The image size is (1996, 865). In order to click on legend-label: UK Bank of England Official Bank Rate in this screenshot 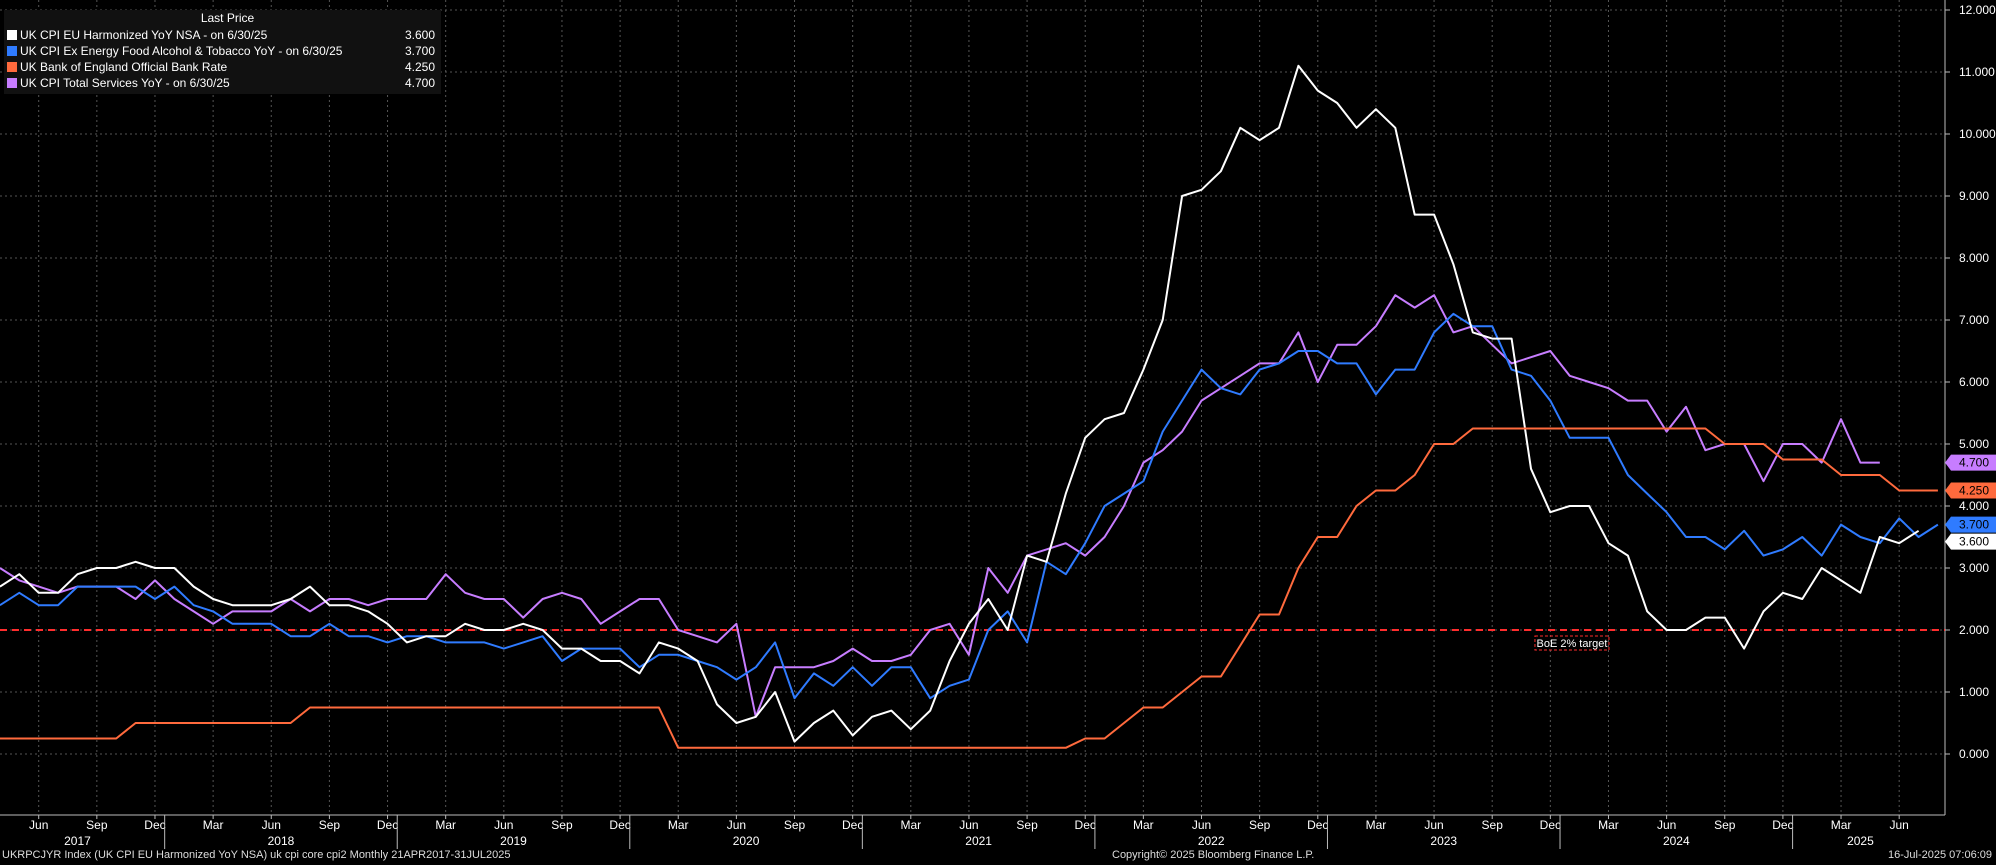, I will do `click(124, 67)`.